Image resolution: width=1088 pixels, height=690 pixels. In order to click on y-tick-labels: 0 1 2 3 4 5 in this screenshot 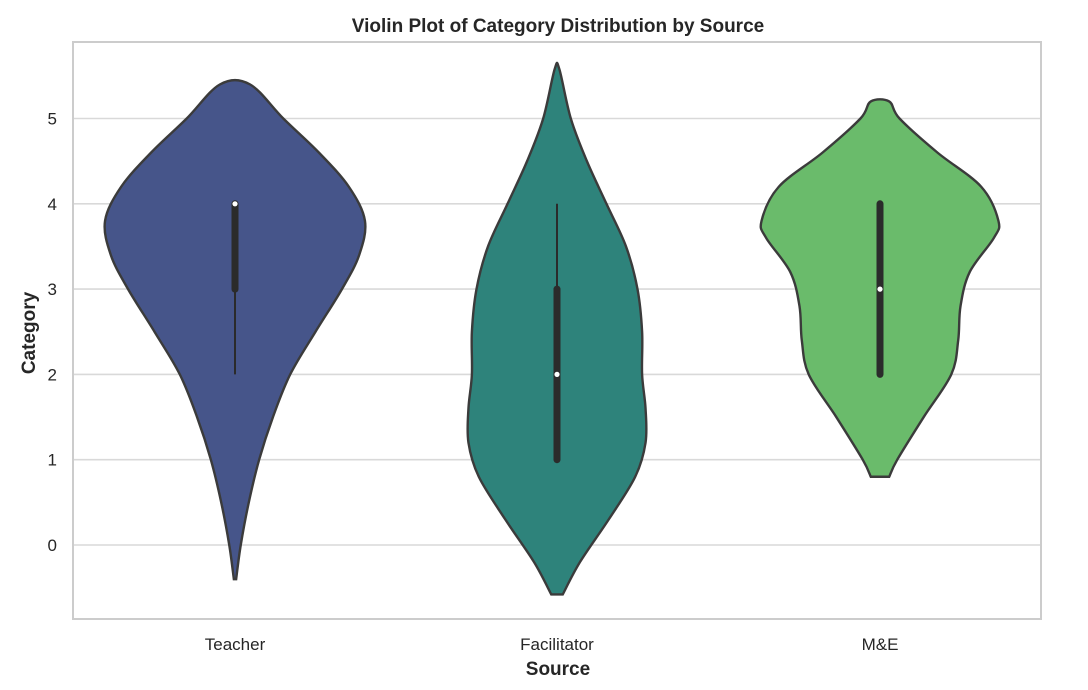, I will do `click(52, 333)`.